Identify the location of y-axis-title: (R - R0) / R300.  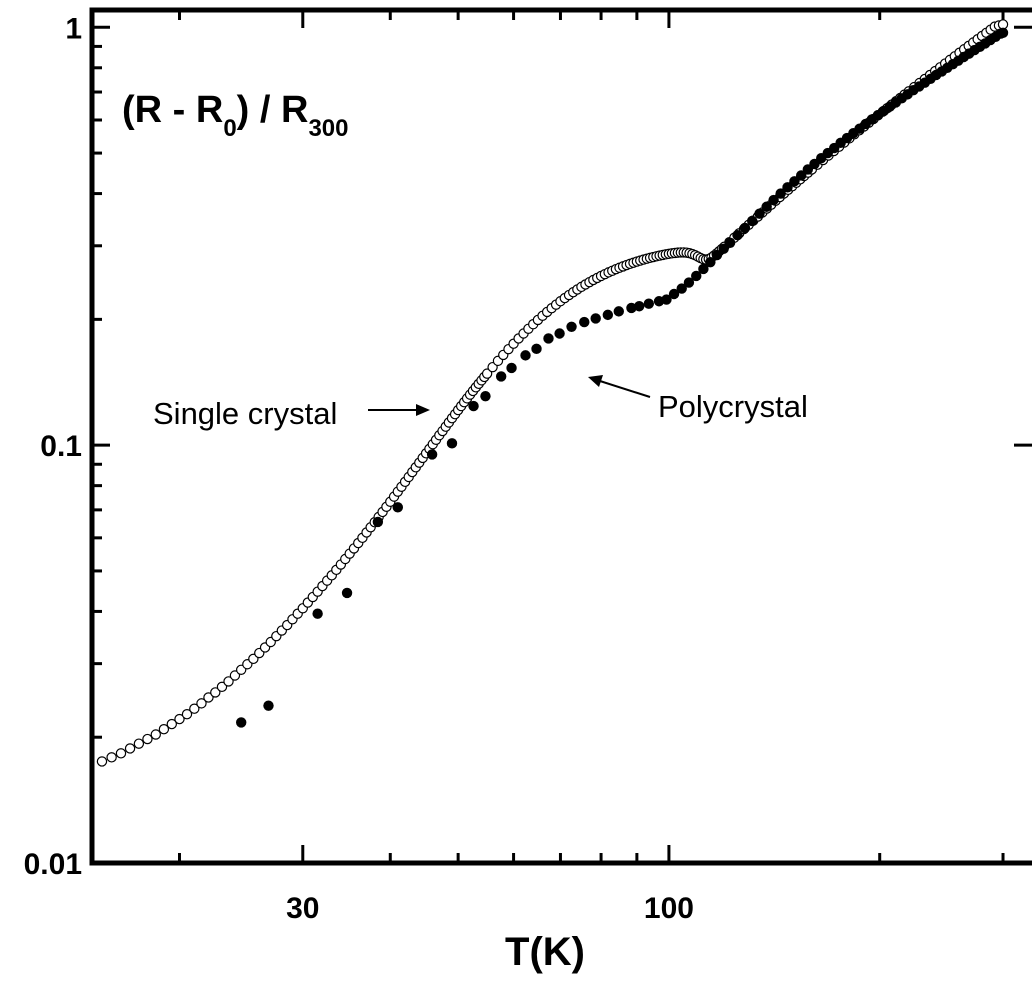
(235, 115).